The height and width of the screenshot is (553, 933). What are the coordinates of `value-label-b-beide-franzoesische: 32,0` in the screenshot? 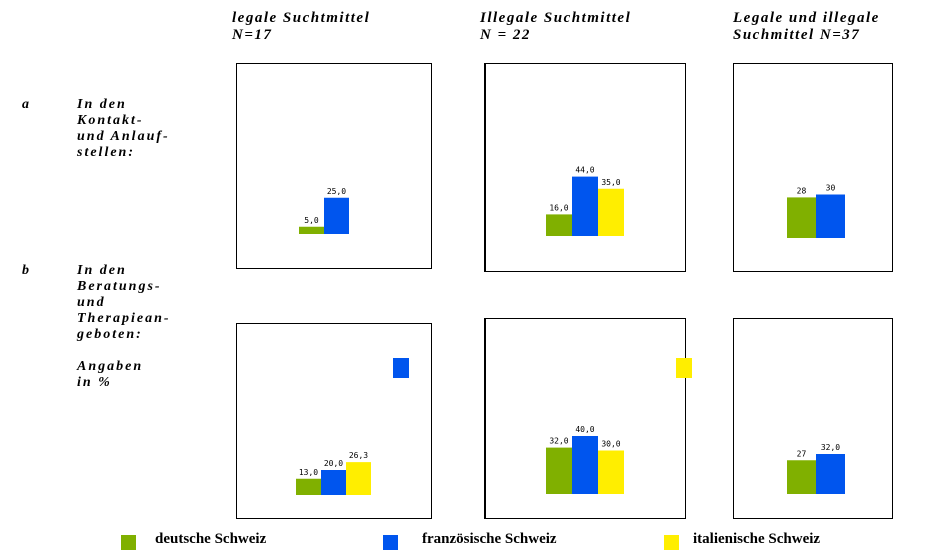 It's located at (830, 447).